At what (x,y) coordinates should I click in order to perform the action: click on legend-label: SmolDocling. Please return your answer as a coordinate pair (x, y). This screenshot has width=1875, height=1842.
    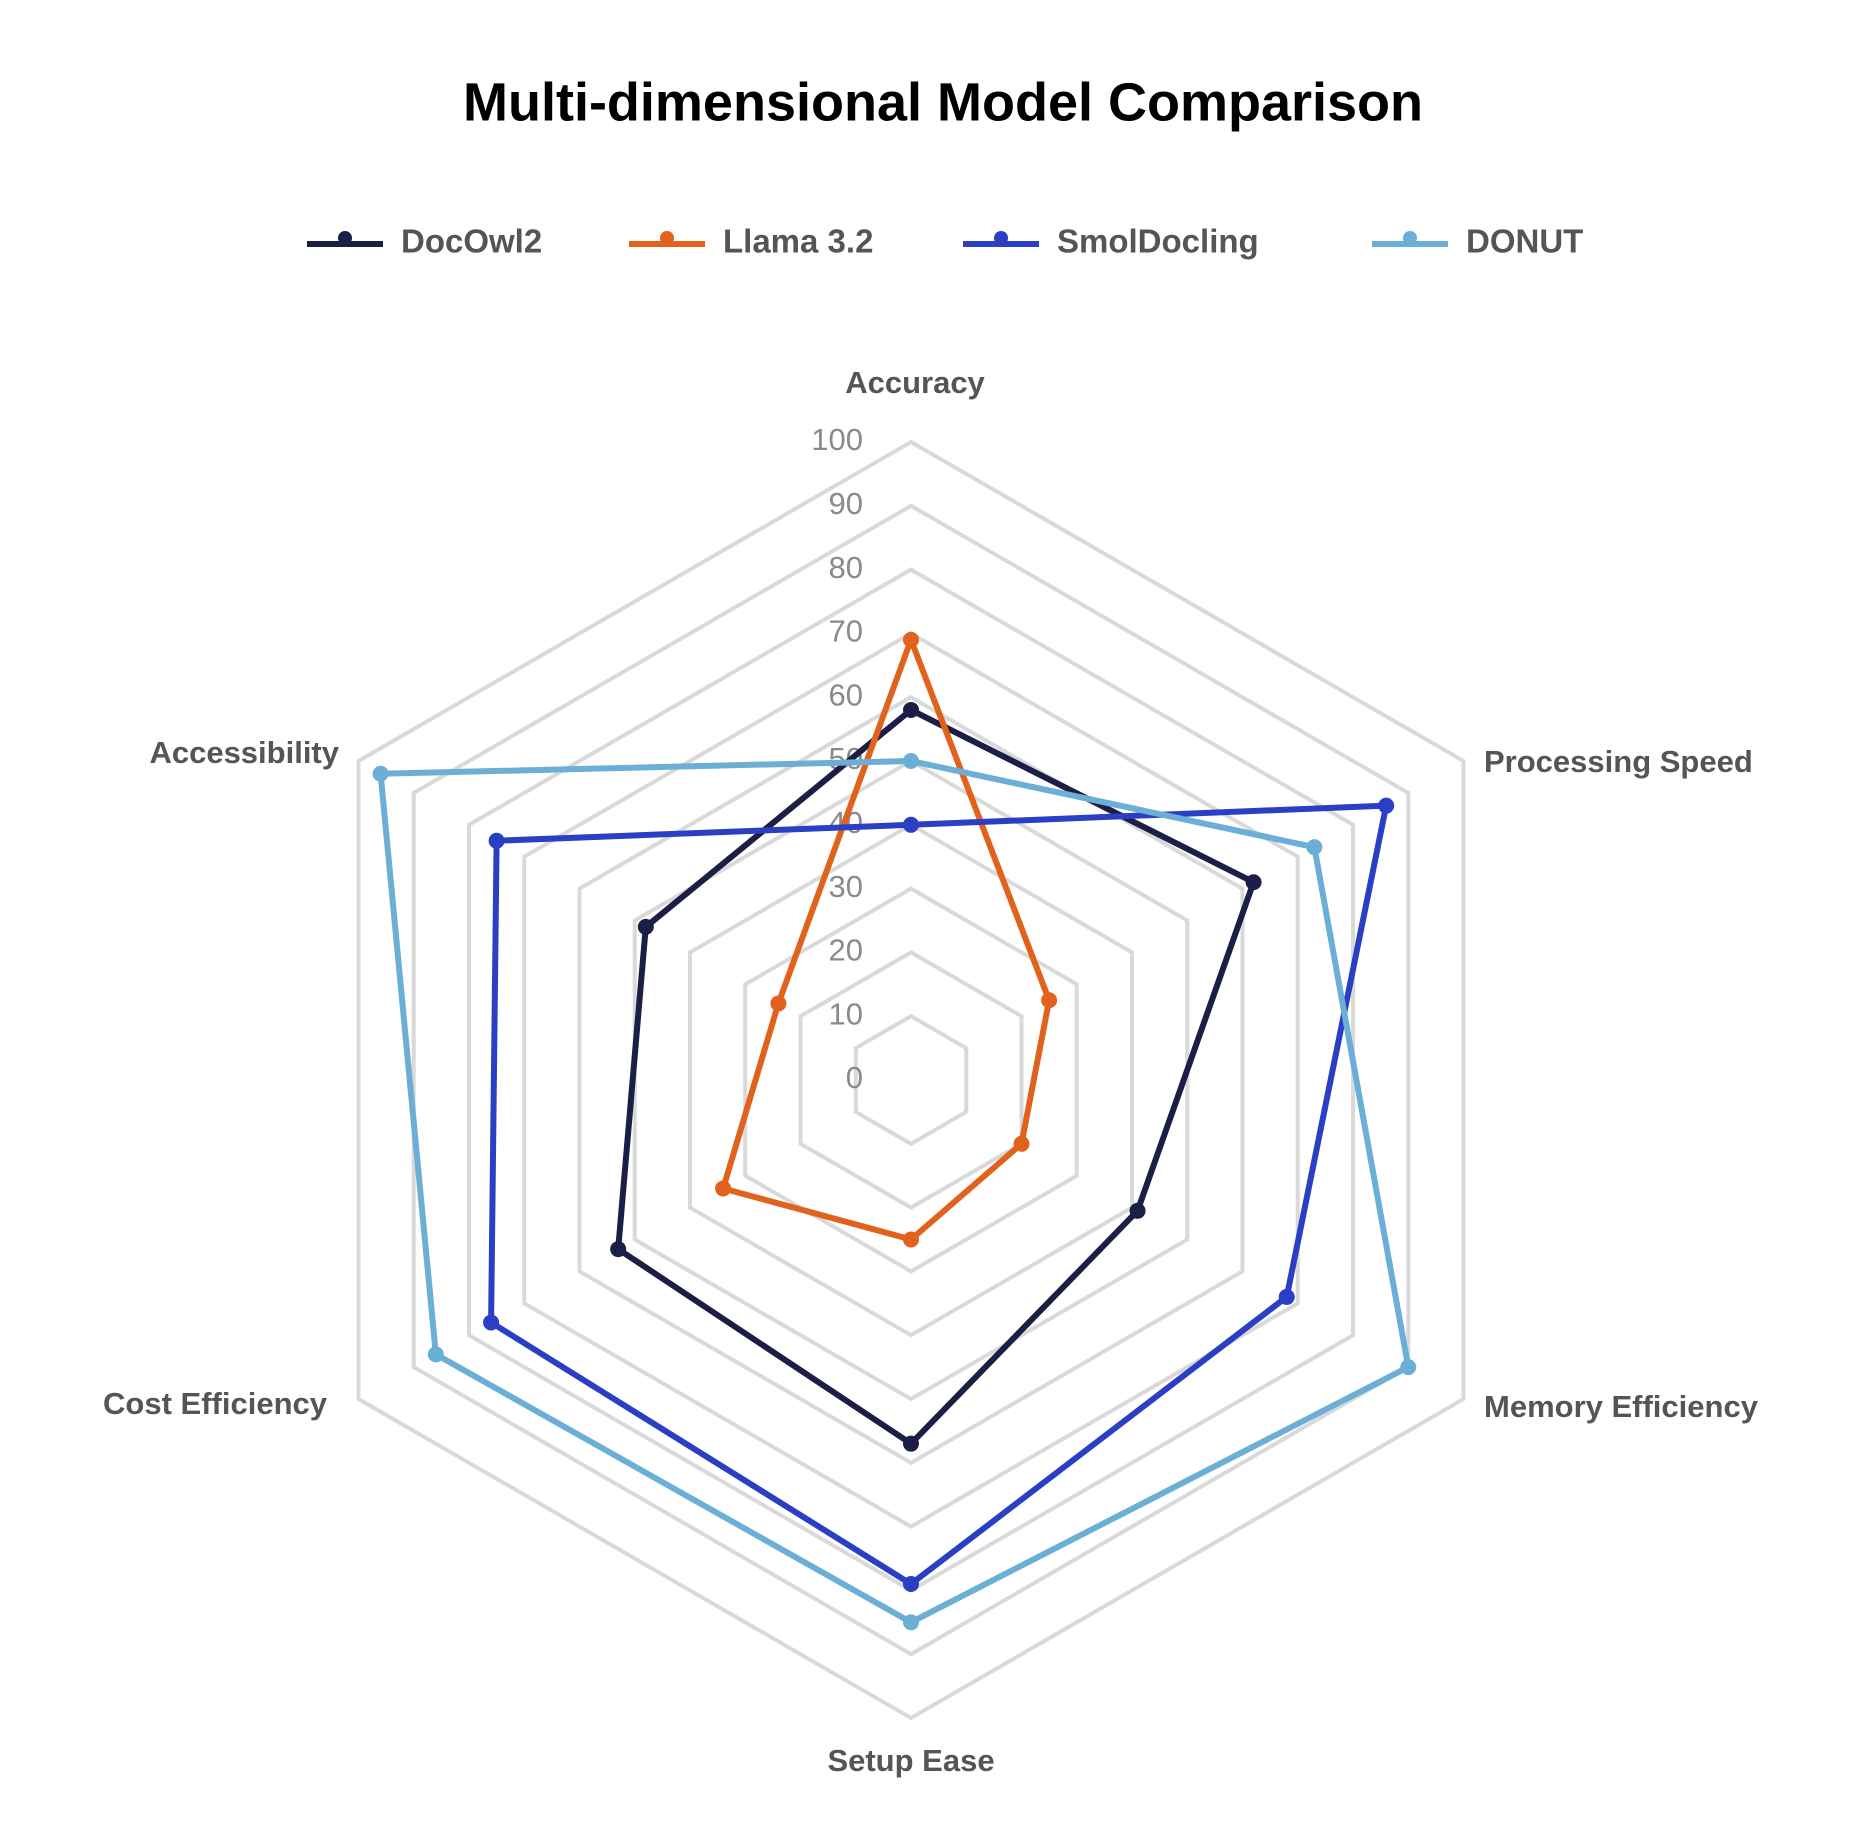
    Looking at the image, I should click on (1158, 241).